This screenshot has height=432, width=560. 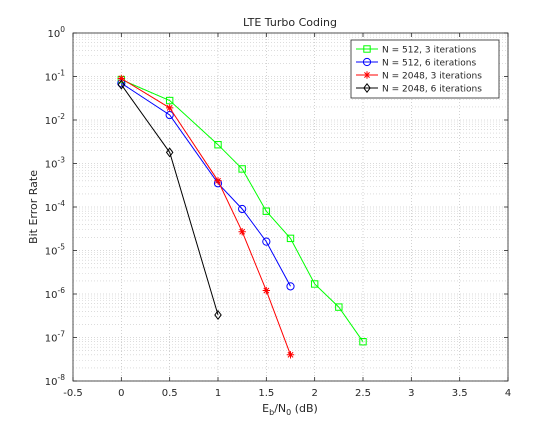 I want to click on x-axis-label-mid: /N, so click(x=280, y=408).